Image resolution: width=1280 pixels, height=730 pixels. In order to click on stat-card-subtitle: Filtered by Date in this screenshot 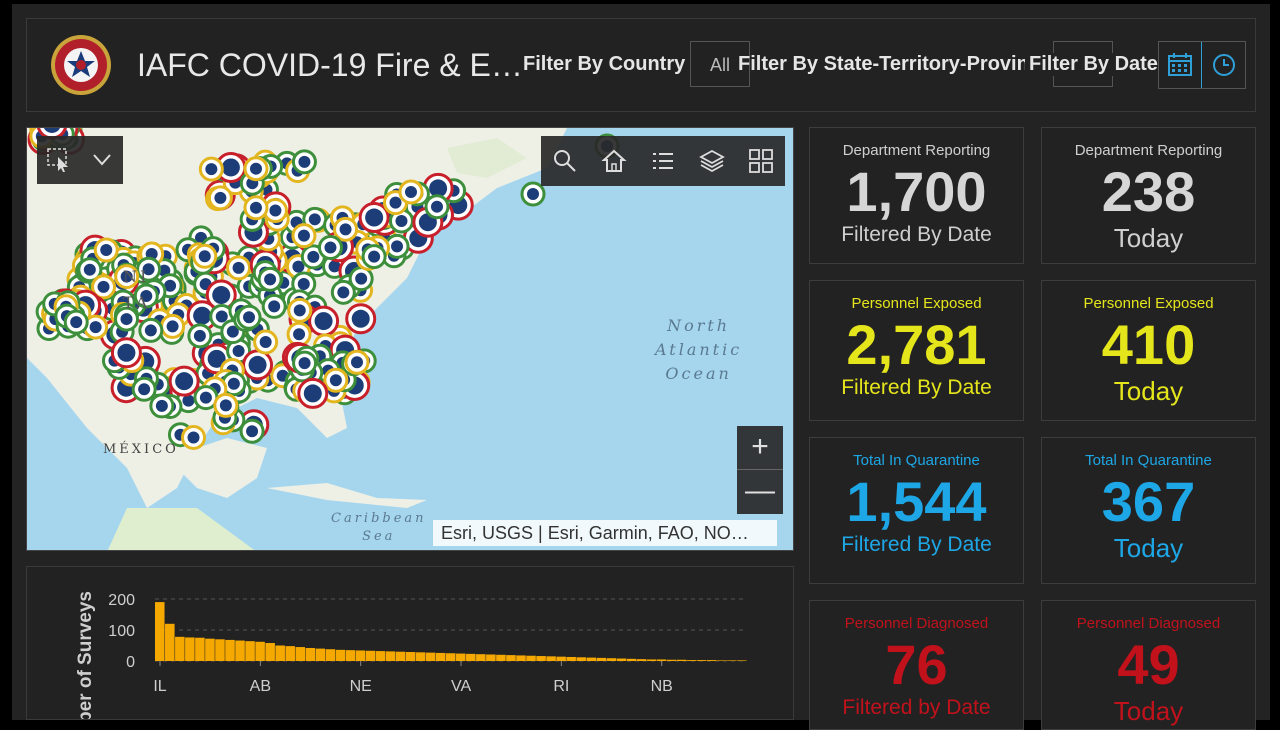, I will do `click(916, 707)`.